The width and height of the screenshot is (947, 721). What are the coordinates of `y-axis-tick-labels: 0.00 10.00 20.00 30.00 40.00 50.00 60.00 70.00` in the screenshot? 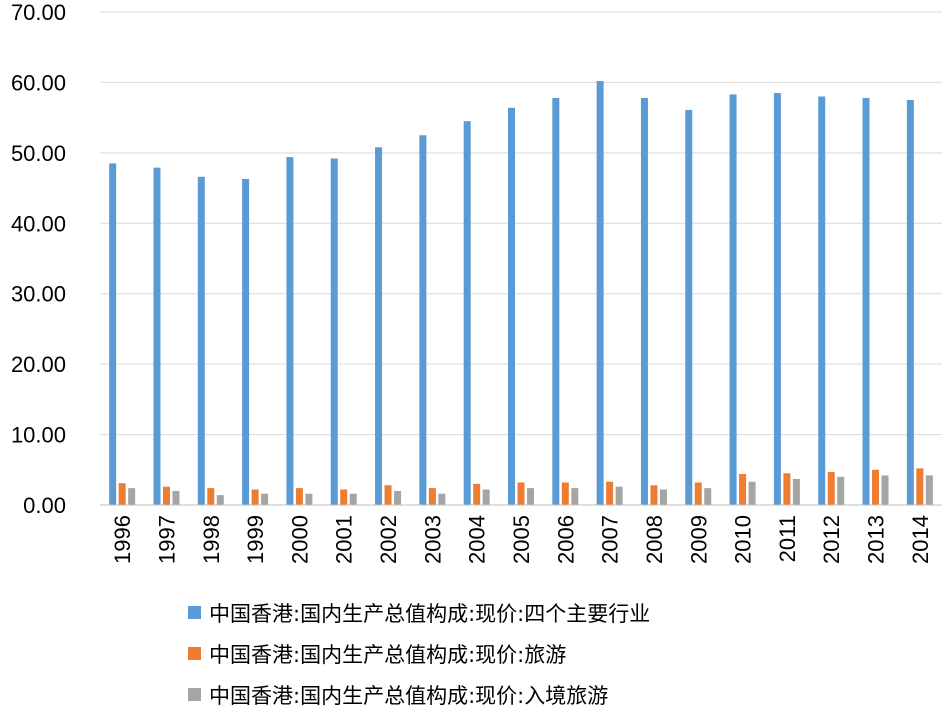 It's located at (38, 259).